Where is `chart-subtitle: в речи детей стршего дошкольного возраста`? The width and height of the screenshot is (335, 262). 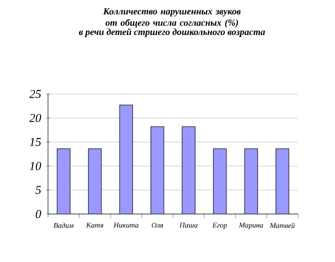 chart-subtitle: в речи детей стршего дошкольного возраста is located at coordinates (171, 32).